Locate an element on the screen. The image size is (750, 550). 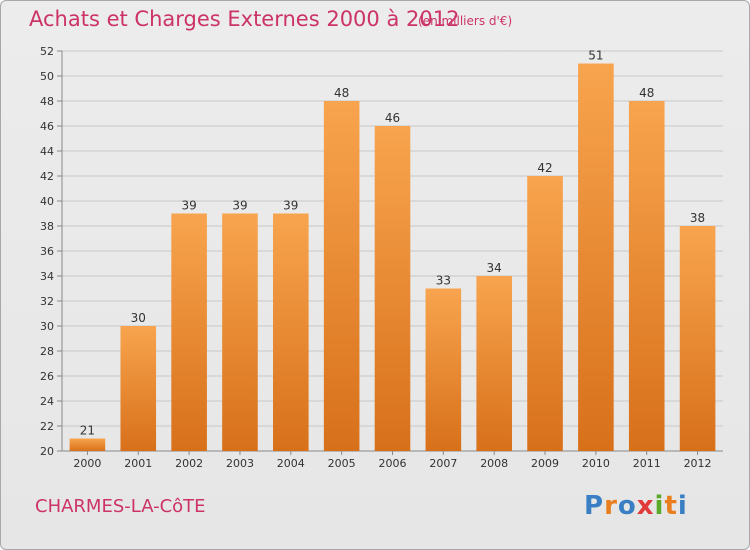
y-tick-label: 50 is located at coordinates (47, 76).